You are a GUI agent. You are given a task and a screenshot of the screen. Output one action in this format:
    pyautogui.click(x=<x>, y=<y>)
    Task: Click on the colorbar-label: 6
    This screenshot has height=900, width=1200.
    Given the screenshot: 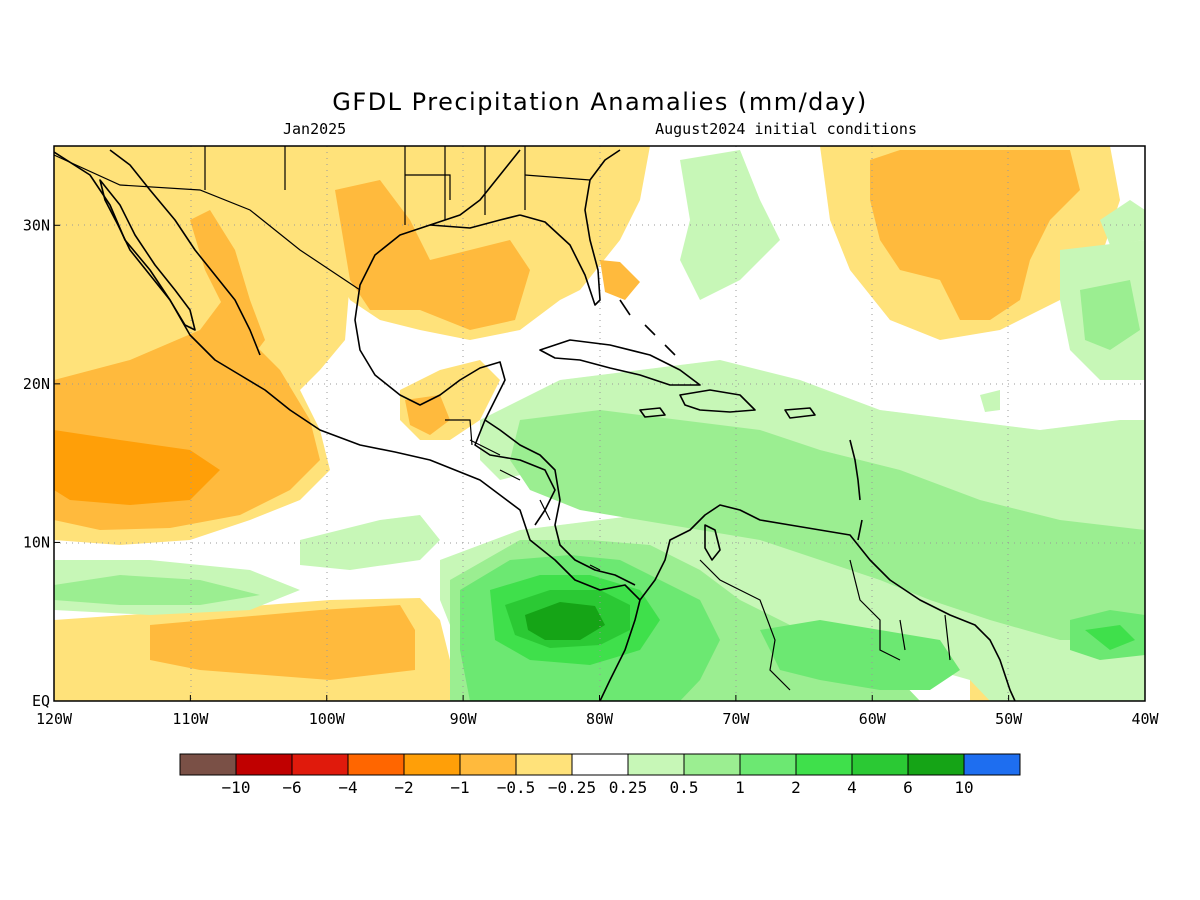 What is the action you would take?
    pyautogui.click(x=908, y=787)
    